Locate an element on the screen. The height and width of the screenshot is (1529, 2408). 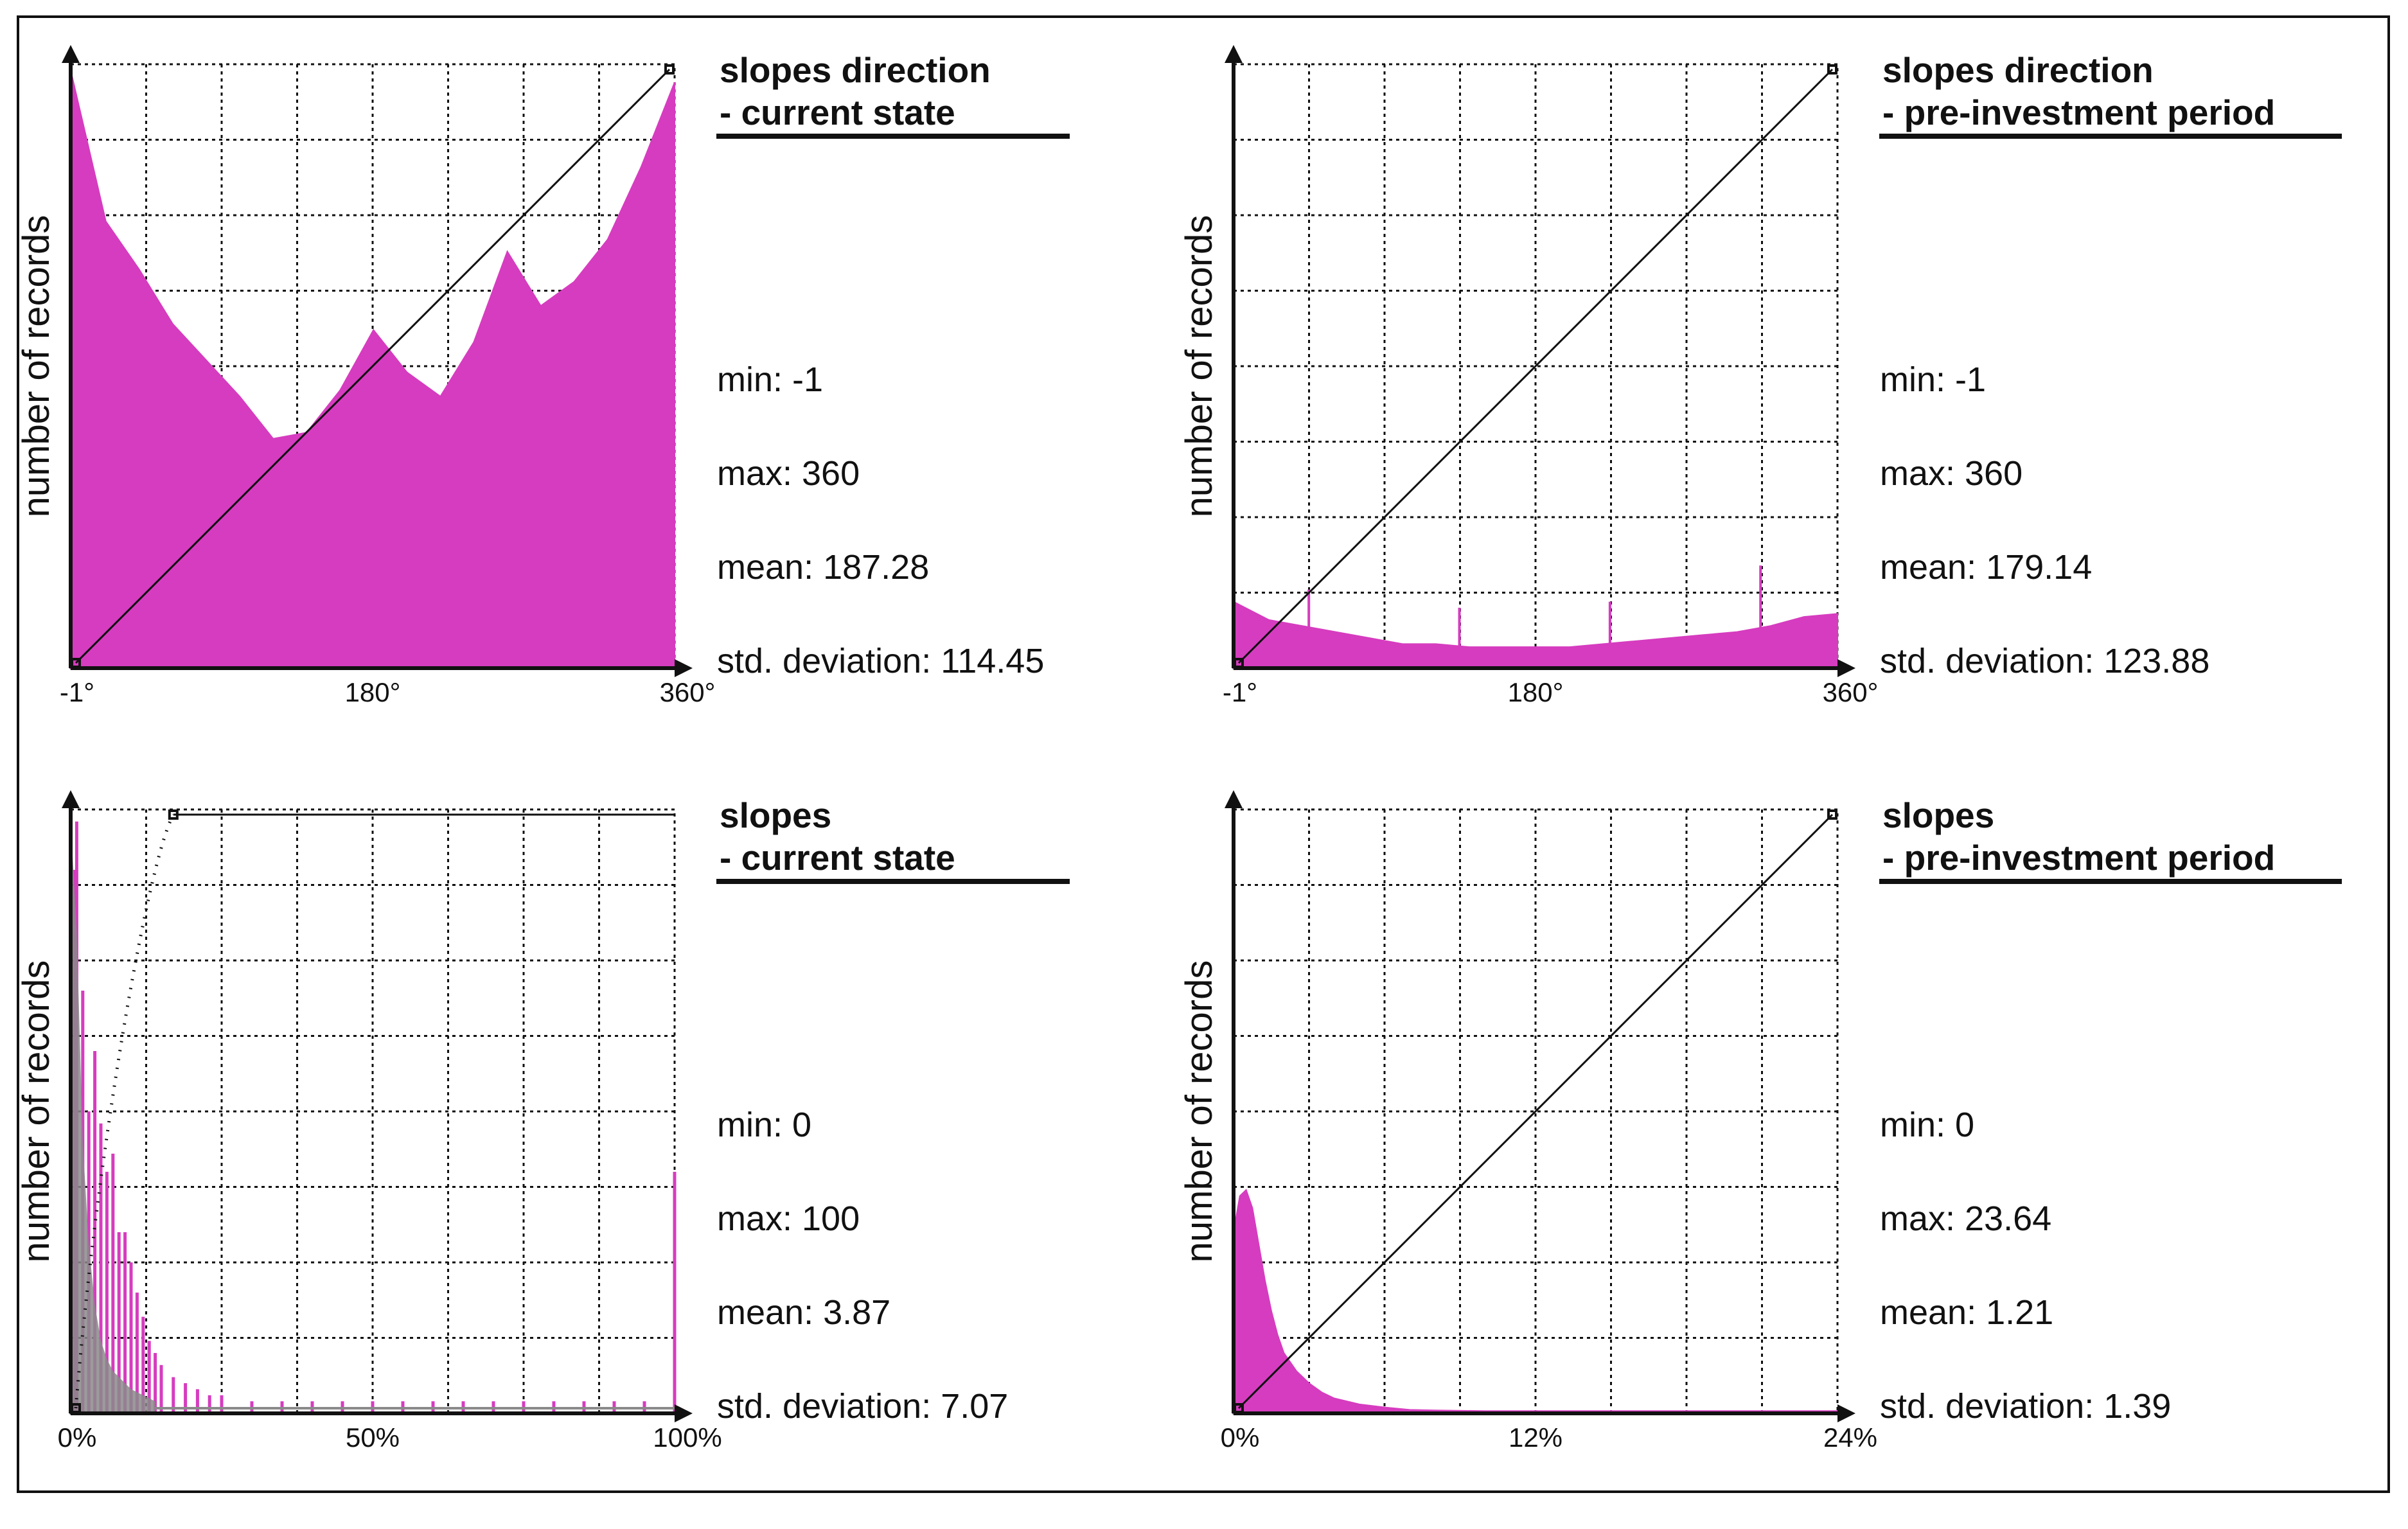
stat-std: std. deviation: 1.39 is located at coordinates (2026, 1406).